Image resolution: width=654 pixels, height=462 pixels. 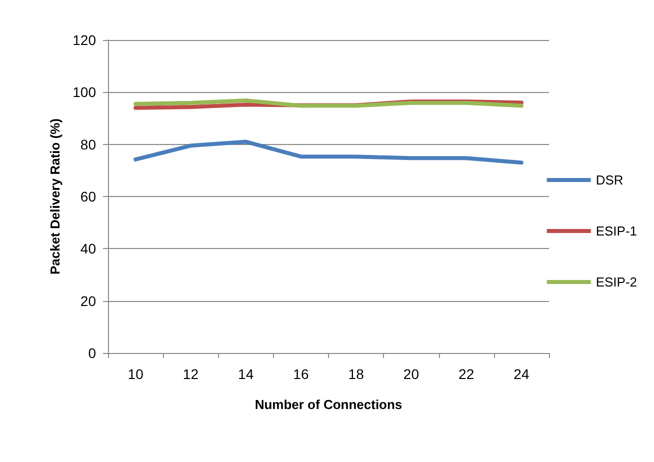 I want to click on y-tick-label: 60, so click(x=88, y=196).